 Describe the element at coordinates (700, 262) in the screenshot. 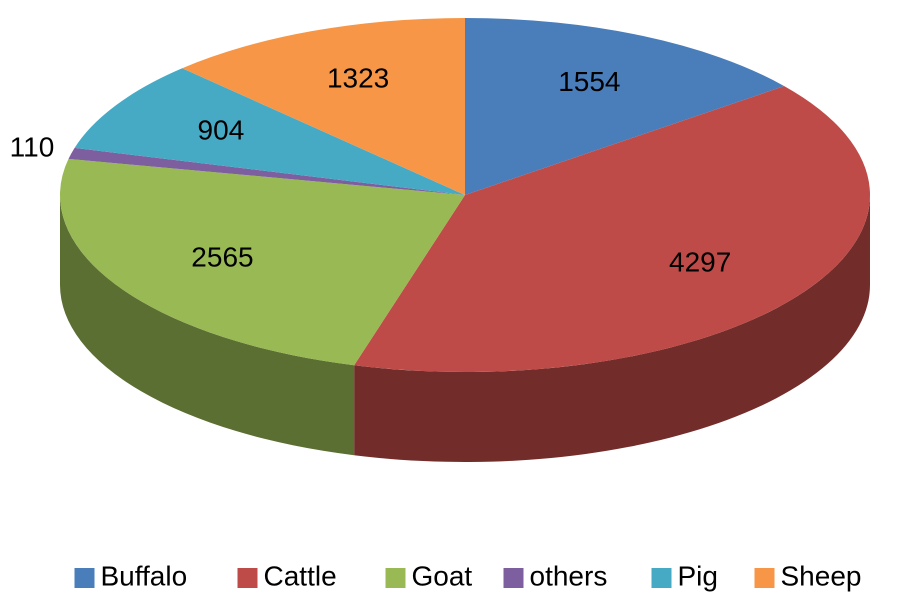

I see `data-label: 4297` at that location.